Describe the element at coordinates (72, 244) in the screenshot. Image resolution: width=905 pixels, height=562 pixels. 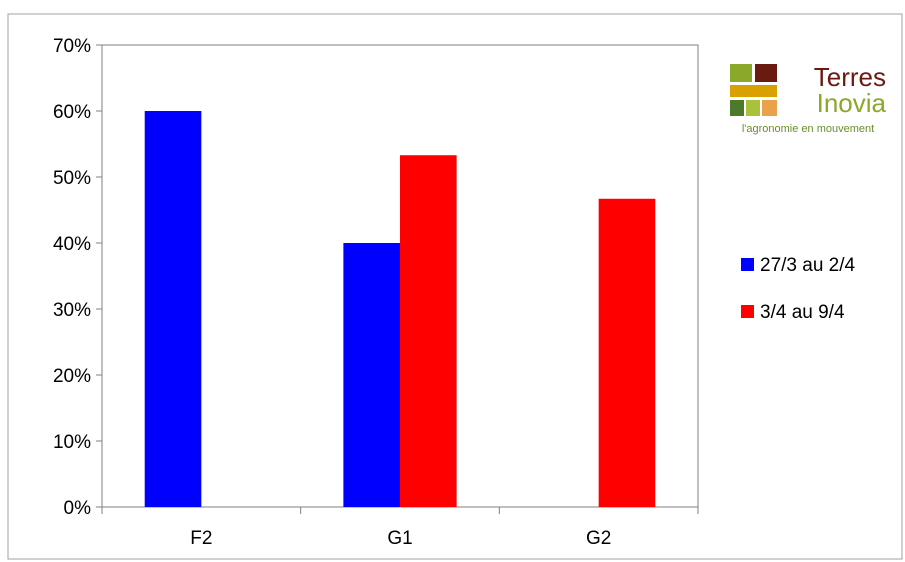
I see `y-tick-label: 40%` at that location.